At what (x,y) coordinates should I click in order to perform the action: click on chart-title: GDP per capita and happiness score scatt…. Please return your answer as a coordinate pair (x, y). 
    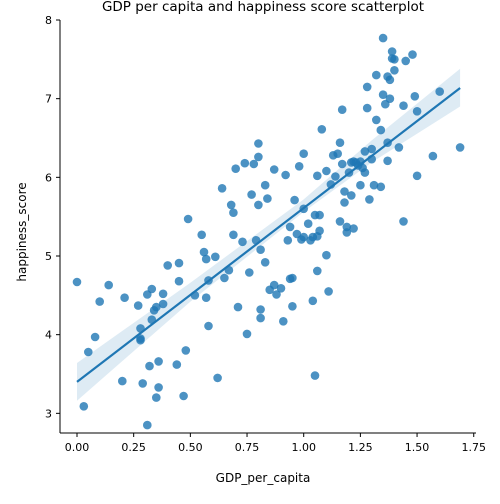
    Looking at the image, I should click on (263, 7).